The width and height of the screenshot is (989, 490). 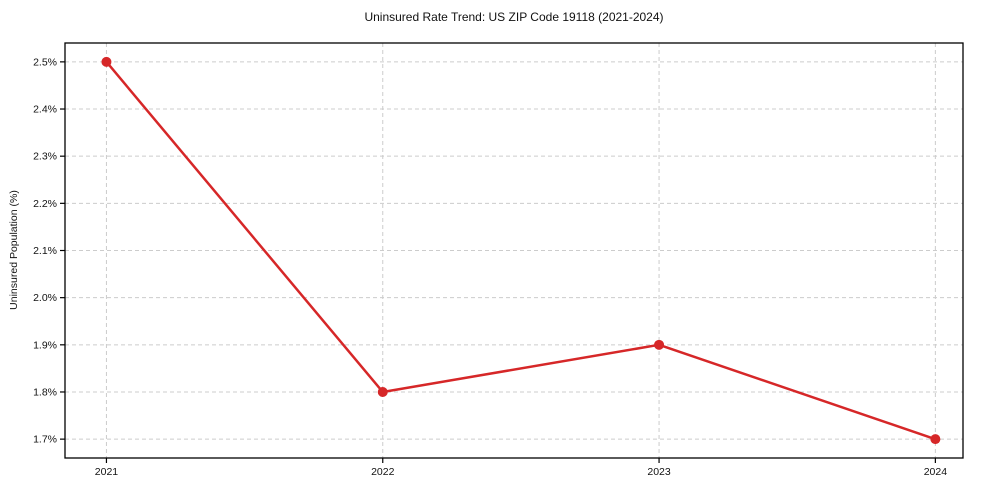 I want to click on y-tick-label: 2.1%, so click(x=45, y=251).